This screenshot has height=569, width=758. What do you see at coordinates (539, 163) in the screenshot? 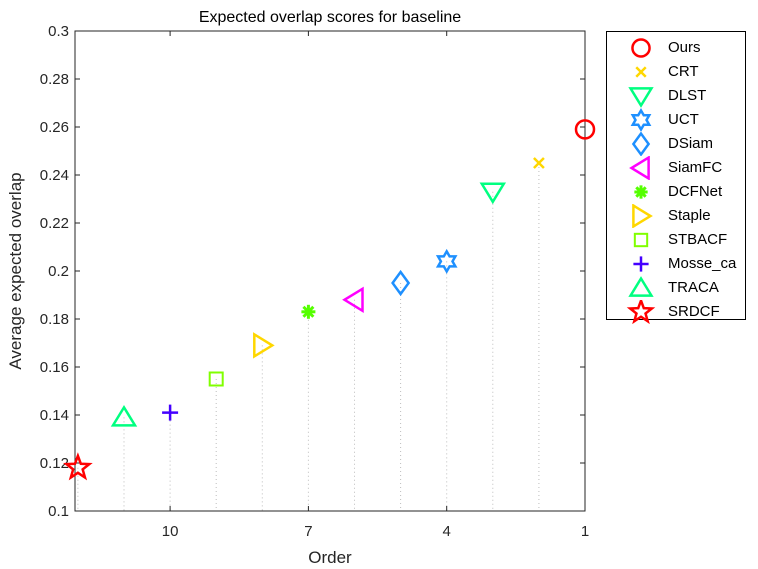
I see `marker-crt` at bounding box center [539, 163].